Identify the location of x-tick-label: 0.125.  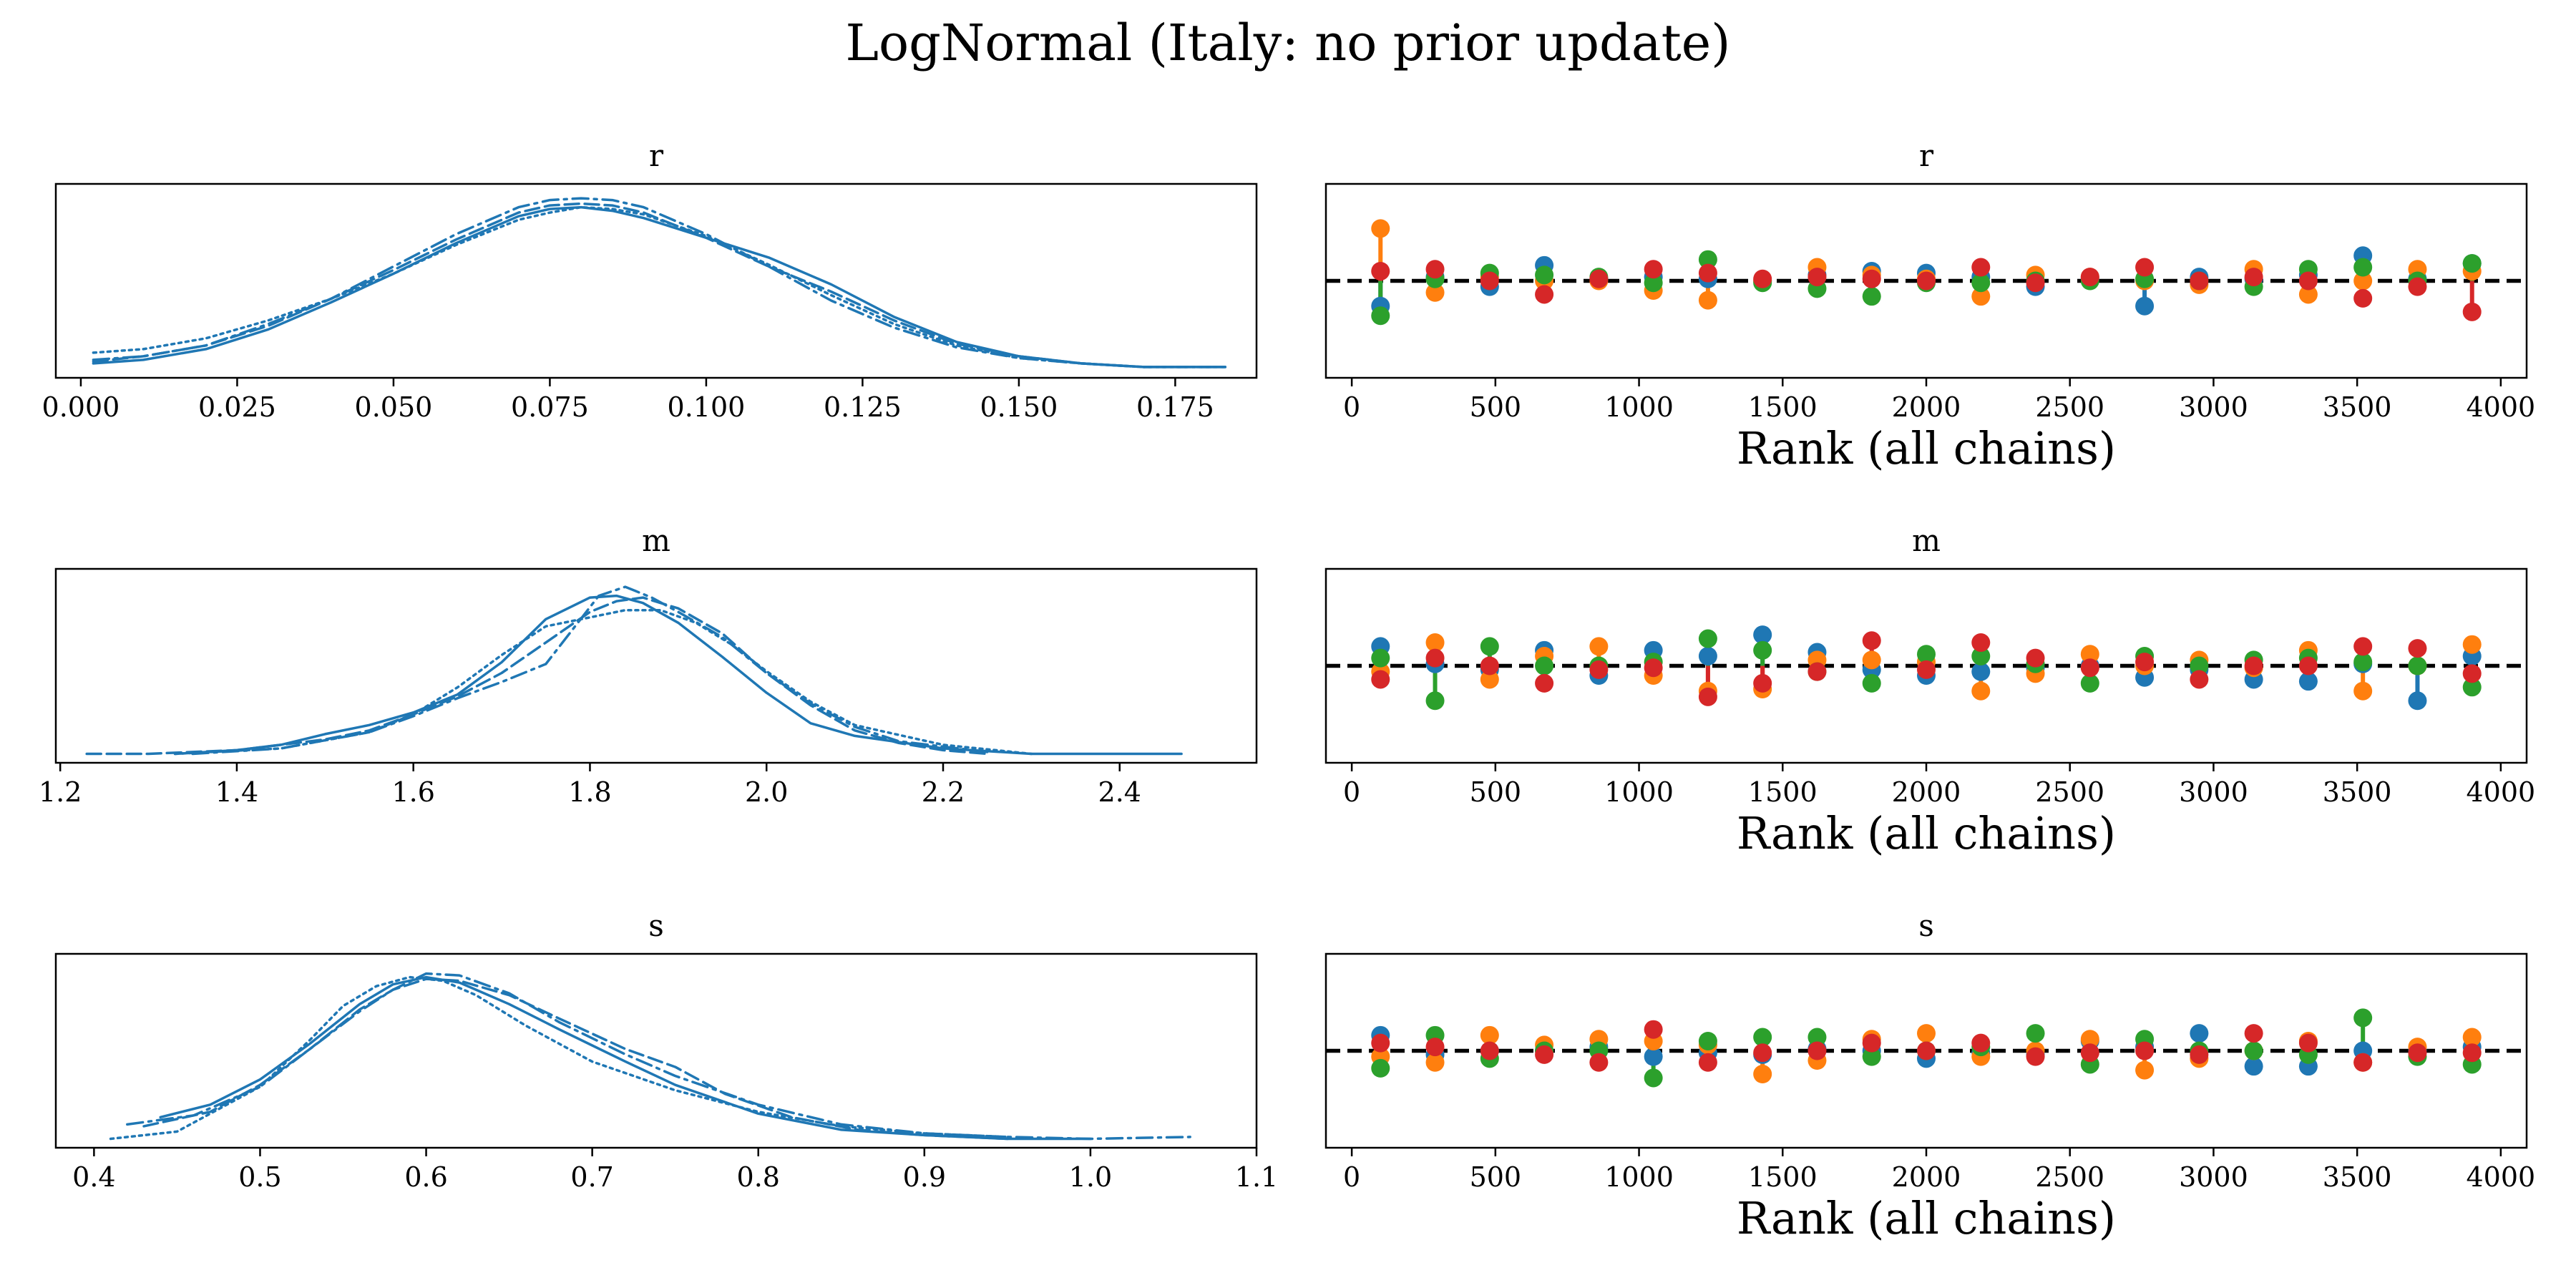
(863, 407).